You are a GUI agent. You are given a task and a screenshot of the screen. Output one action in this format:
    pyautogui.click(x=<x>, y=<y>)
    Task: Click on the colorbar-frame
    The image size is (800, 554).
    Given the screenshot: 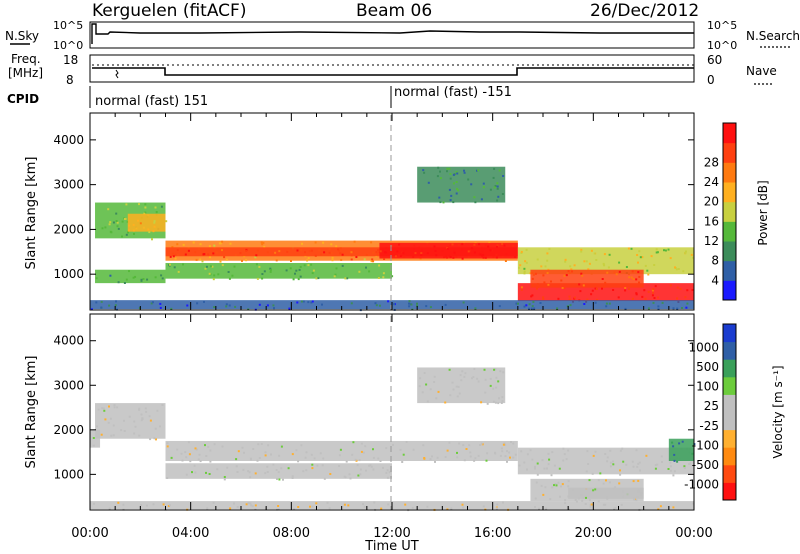 What is the action you would take?
    pyautogui.click(x=729, y=412)
    